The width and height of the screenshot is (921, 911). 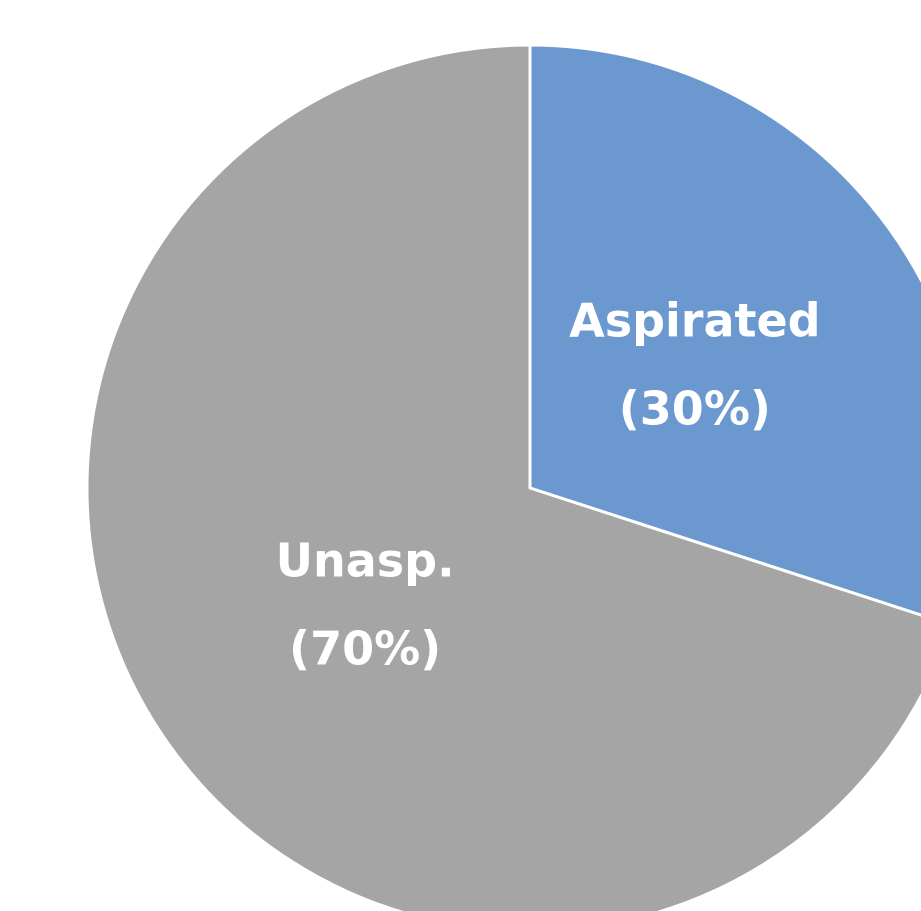 What do you see at coordinates (695, 409) in the screenshot?
I see `slice-value-label: (30%)` at bounding box center [695, 409].